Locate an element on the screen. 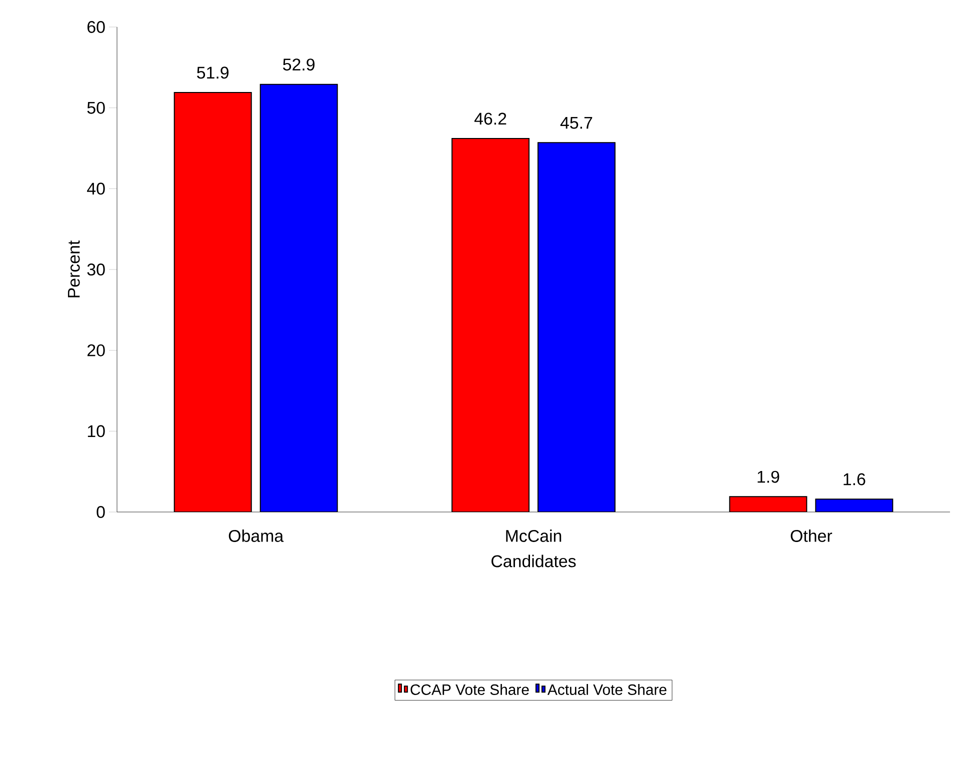  x-tick-label: Other is located at coordinates (811, 536).